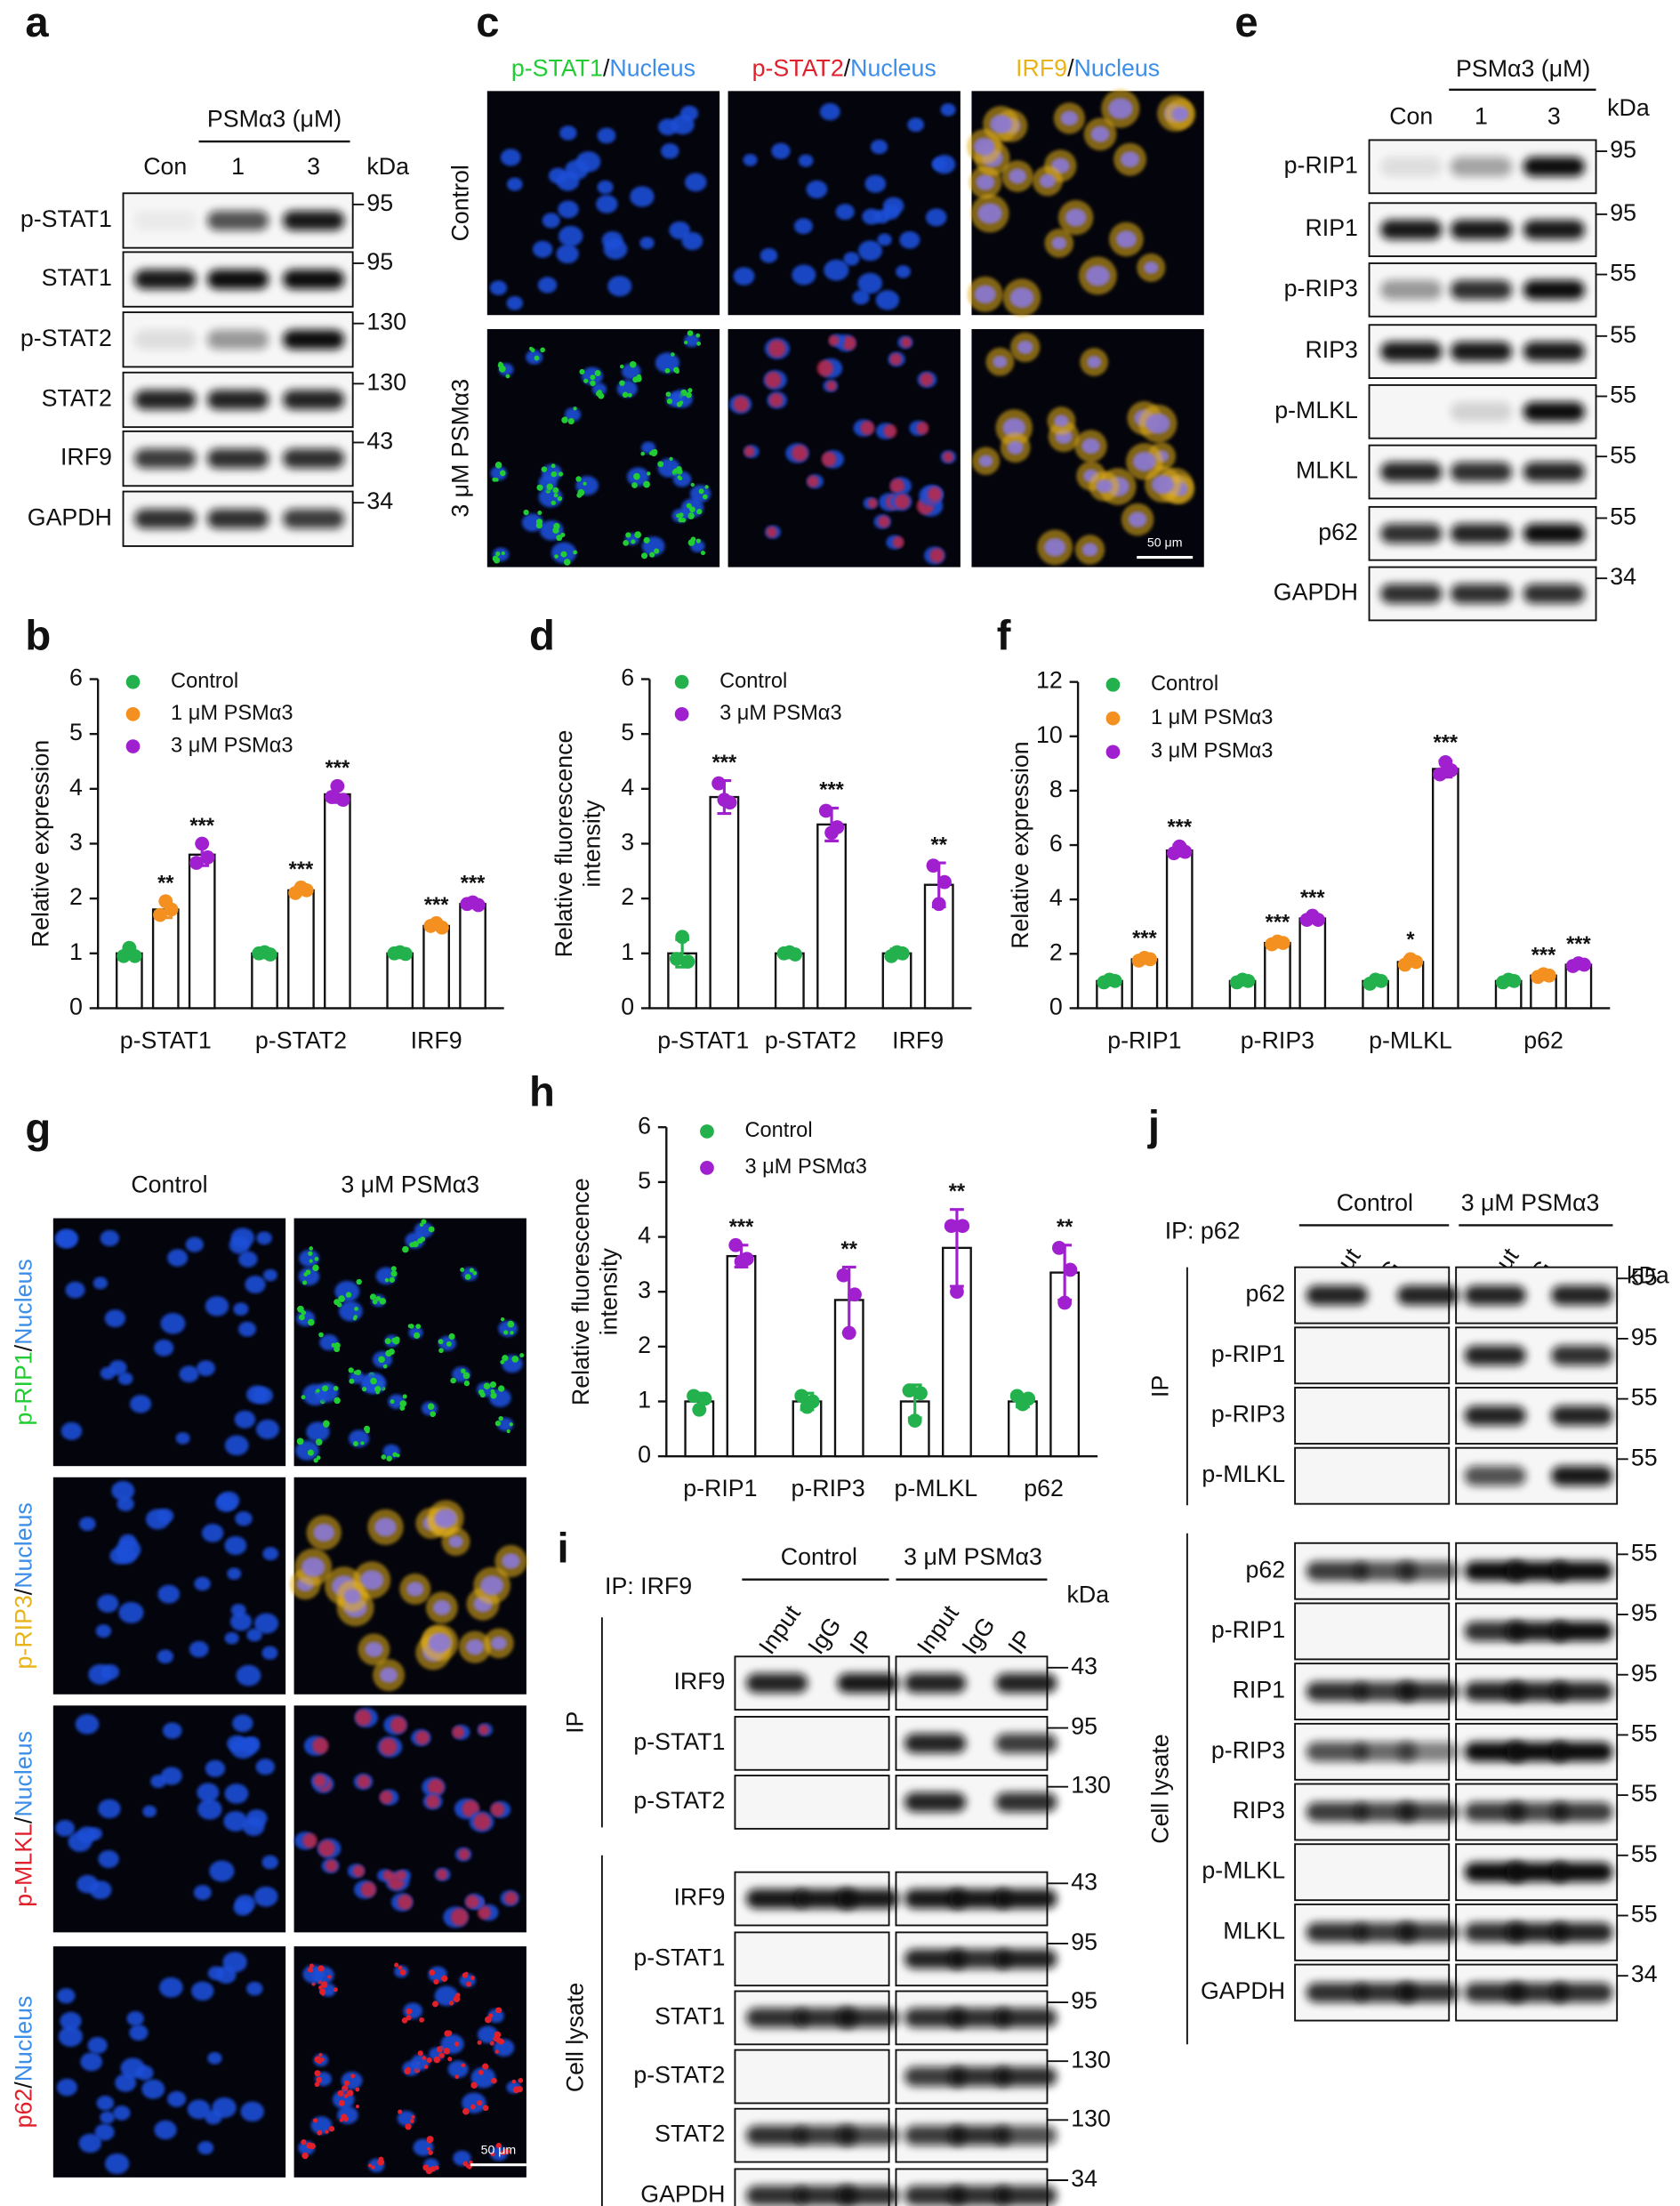  What do you see at coordinates (23, 1774) in the screenshot?
I see `stain-title-part: Nucleus` at bounding box center [23, 1774].